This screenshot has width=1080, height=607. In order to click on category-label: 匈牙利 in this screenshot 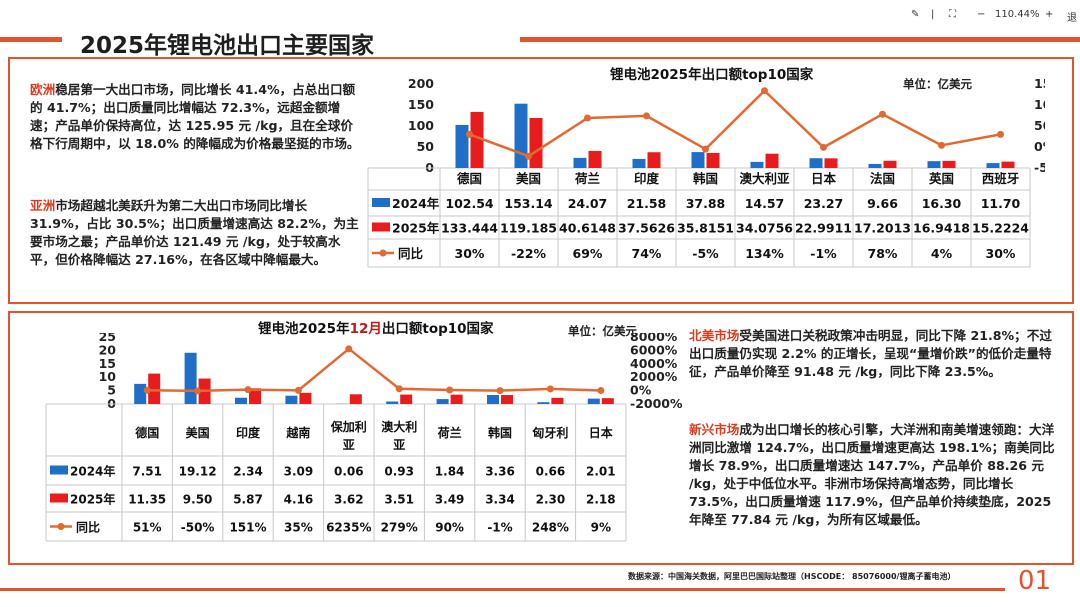, I will do `click(549, 432)`.